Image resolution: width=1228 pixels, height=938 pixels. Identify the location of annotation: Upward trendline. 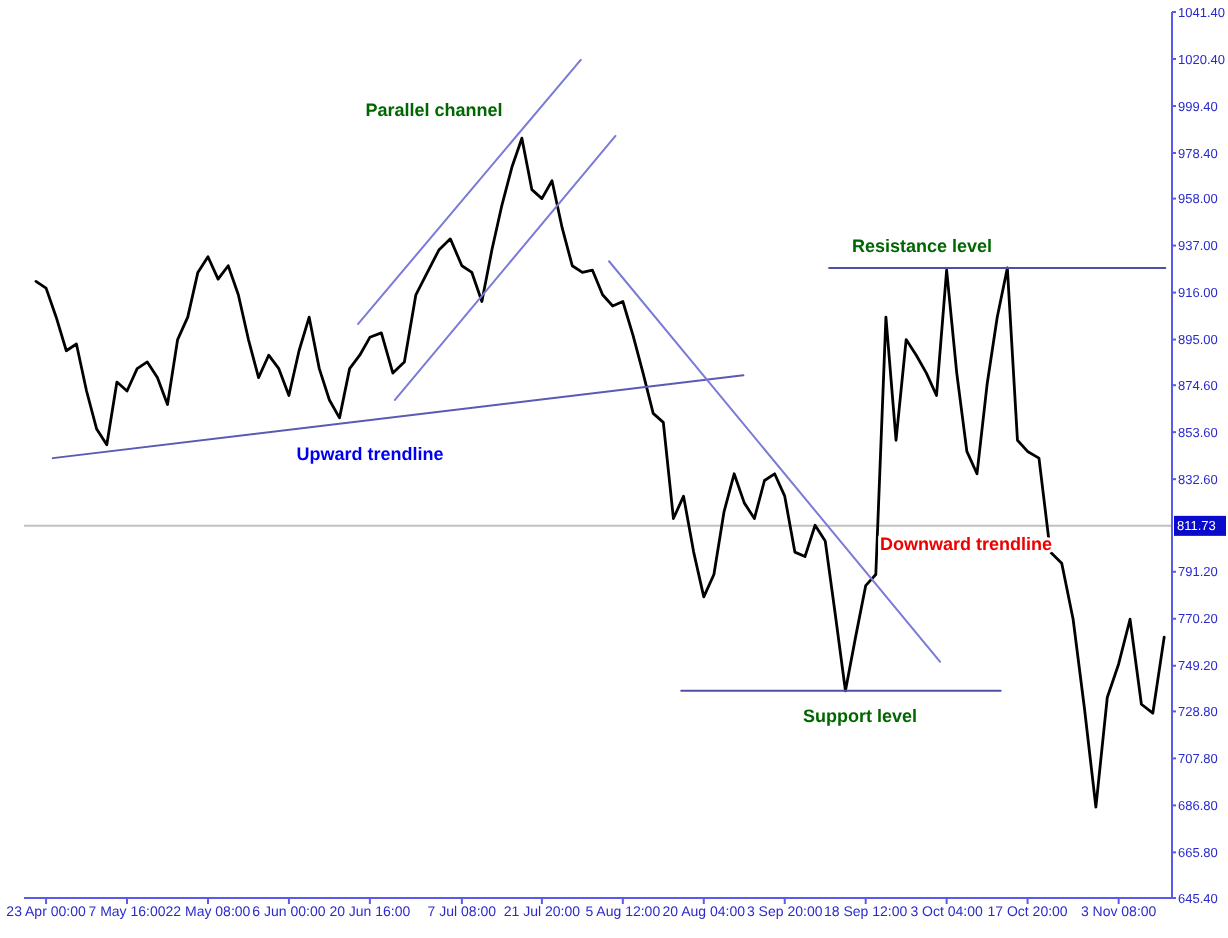
(370, 454).